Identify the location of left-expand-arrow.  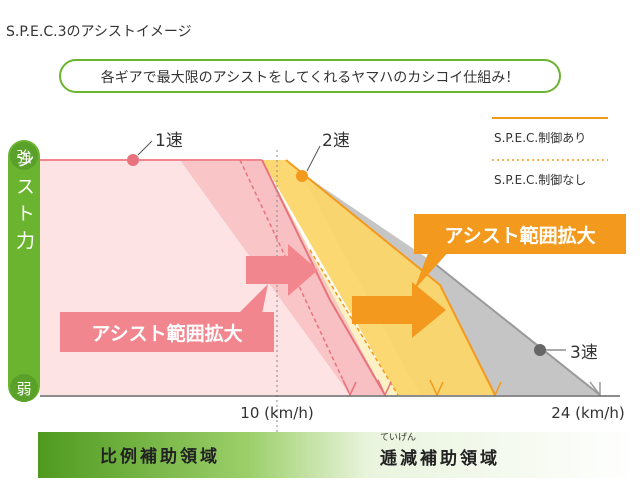
(282, 270).